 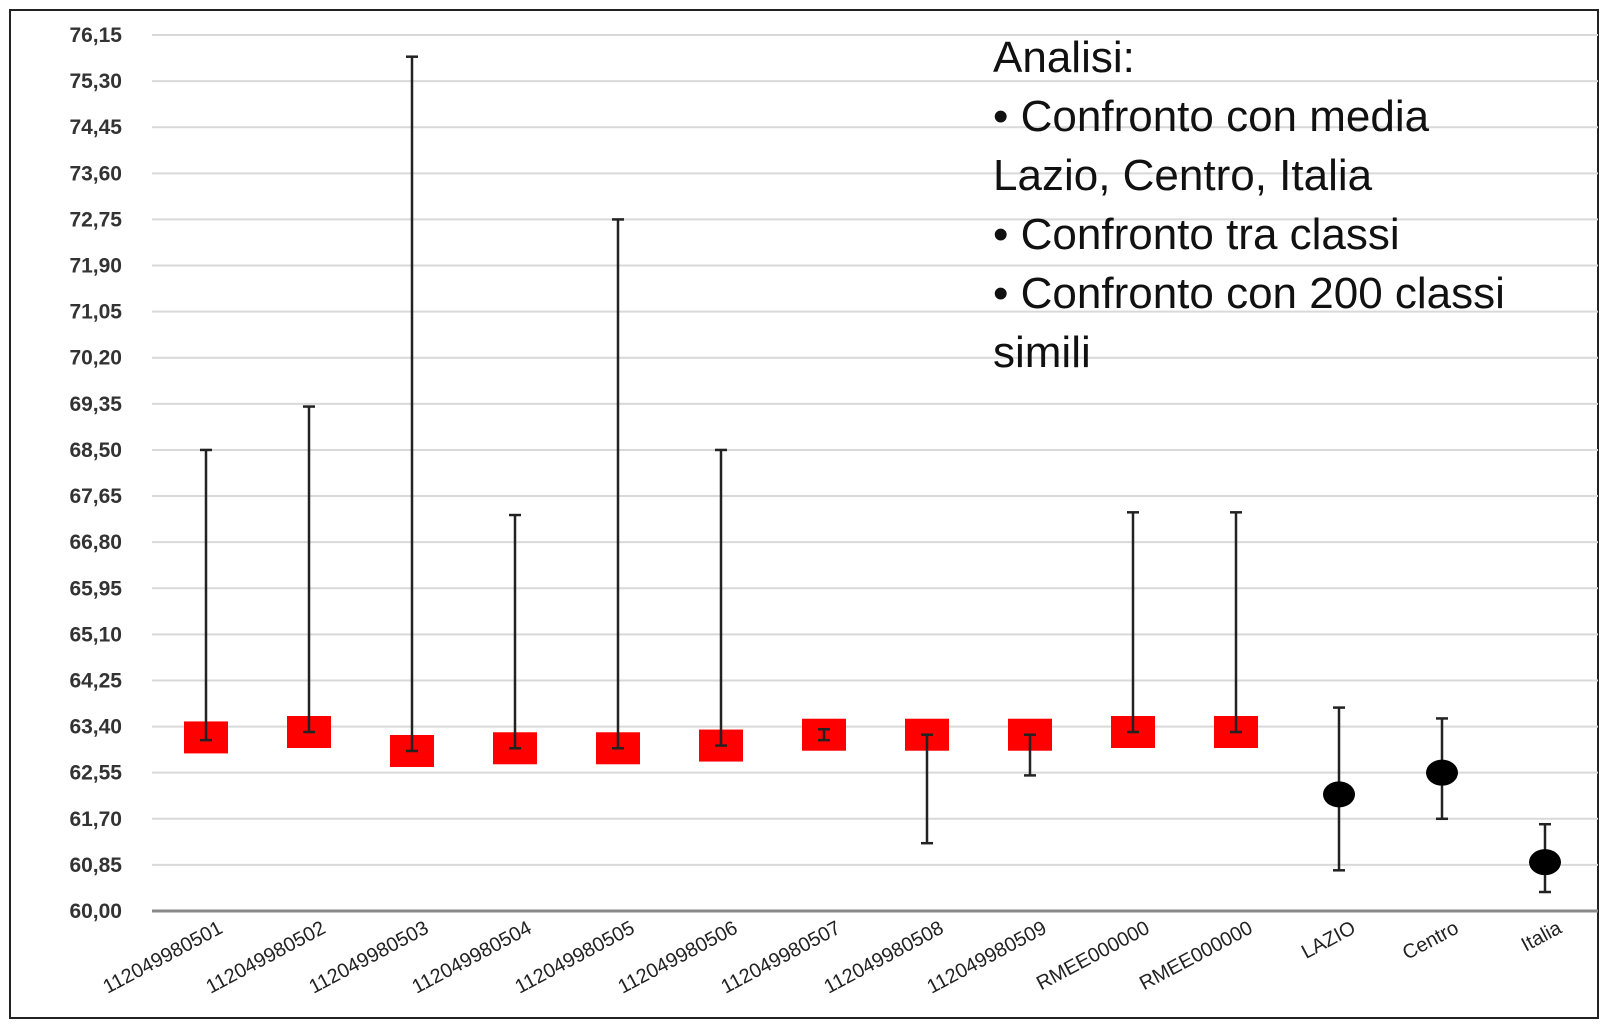 What do you see at coordinates (1196, 234) in the screenshot?
I see `annotation-line-3: • Confronto tra classi` at bounding box center [1196, 234].